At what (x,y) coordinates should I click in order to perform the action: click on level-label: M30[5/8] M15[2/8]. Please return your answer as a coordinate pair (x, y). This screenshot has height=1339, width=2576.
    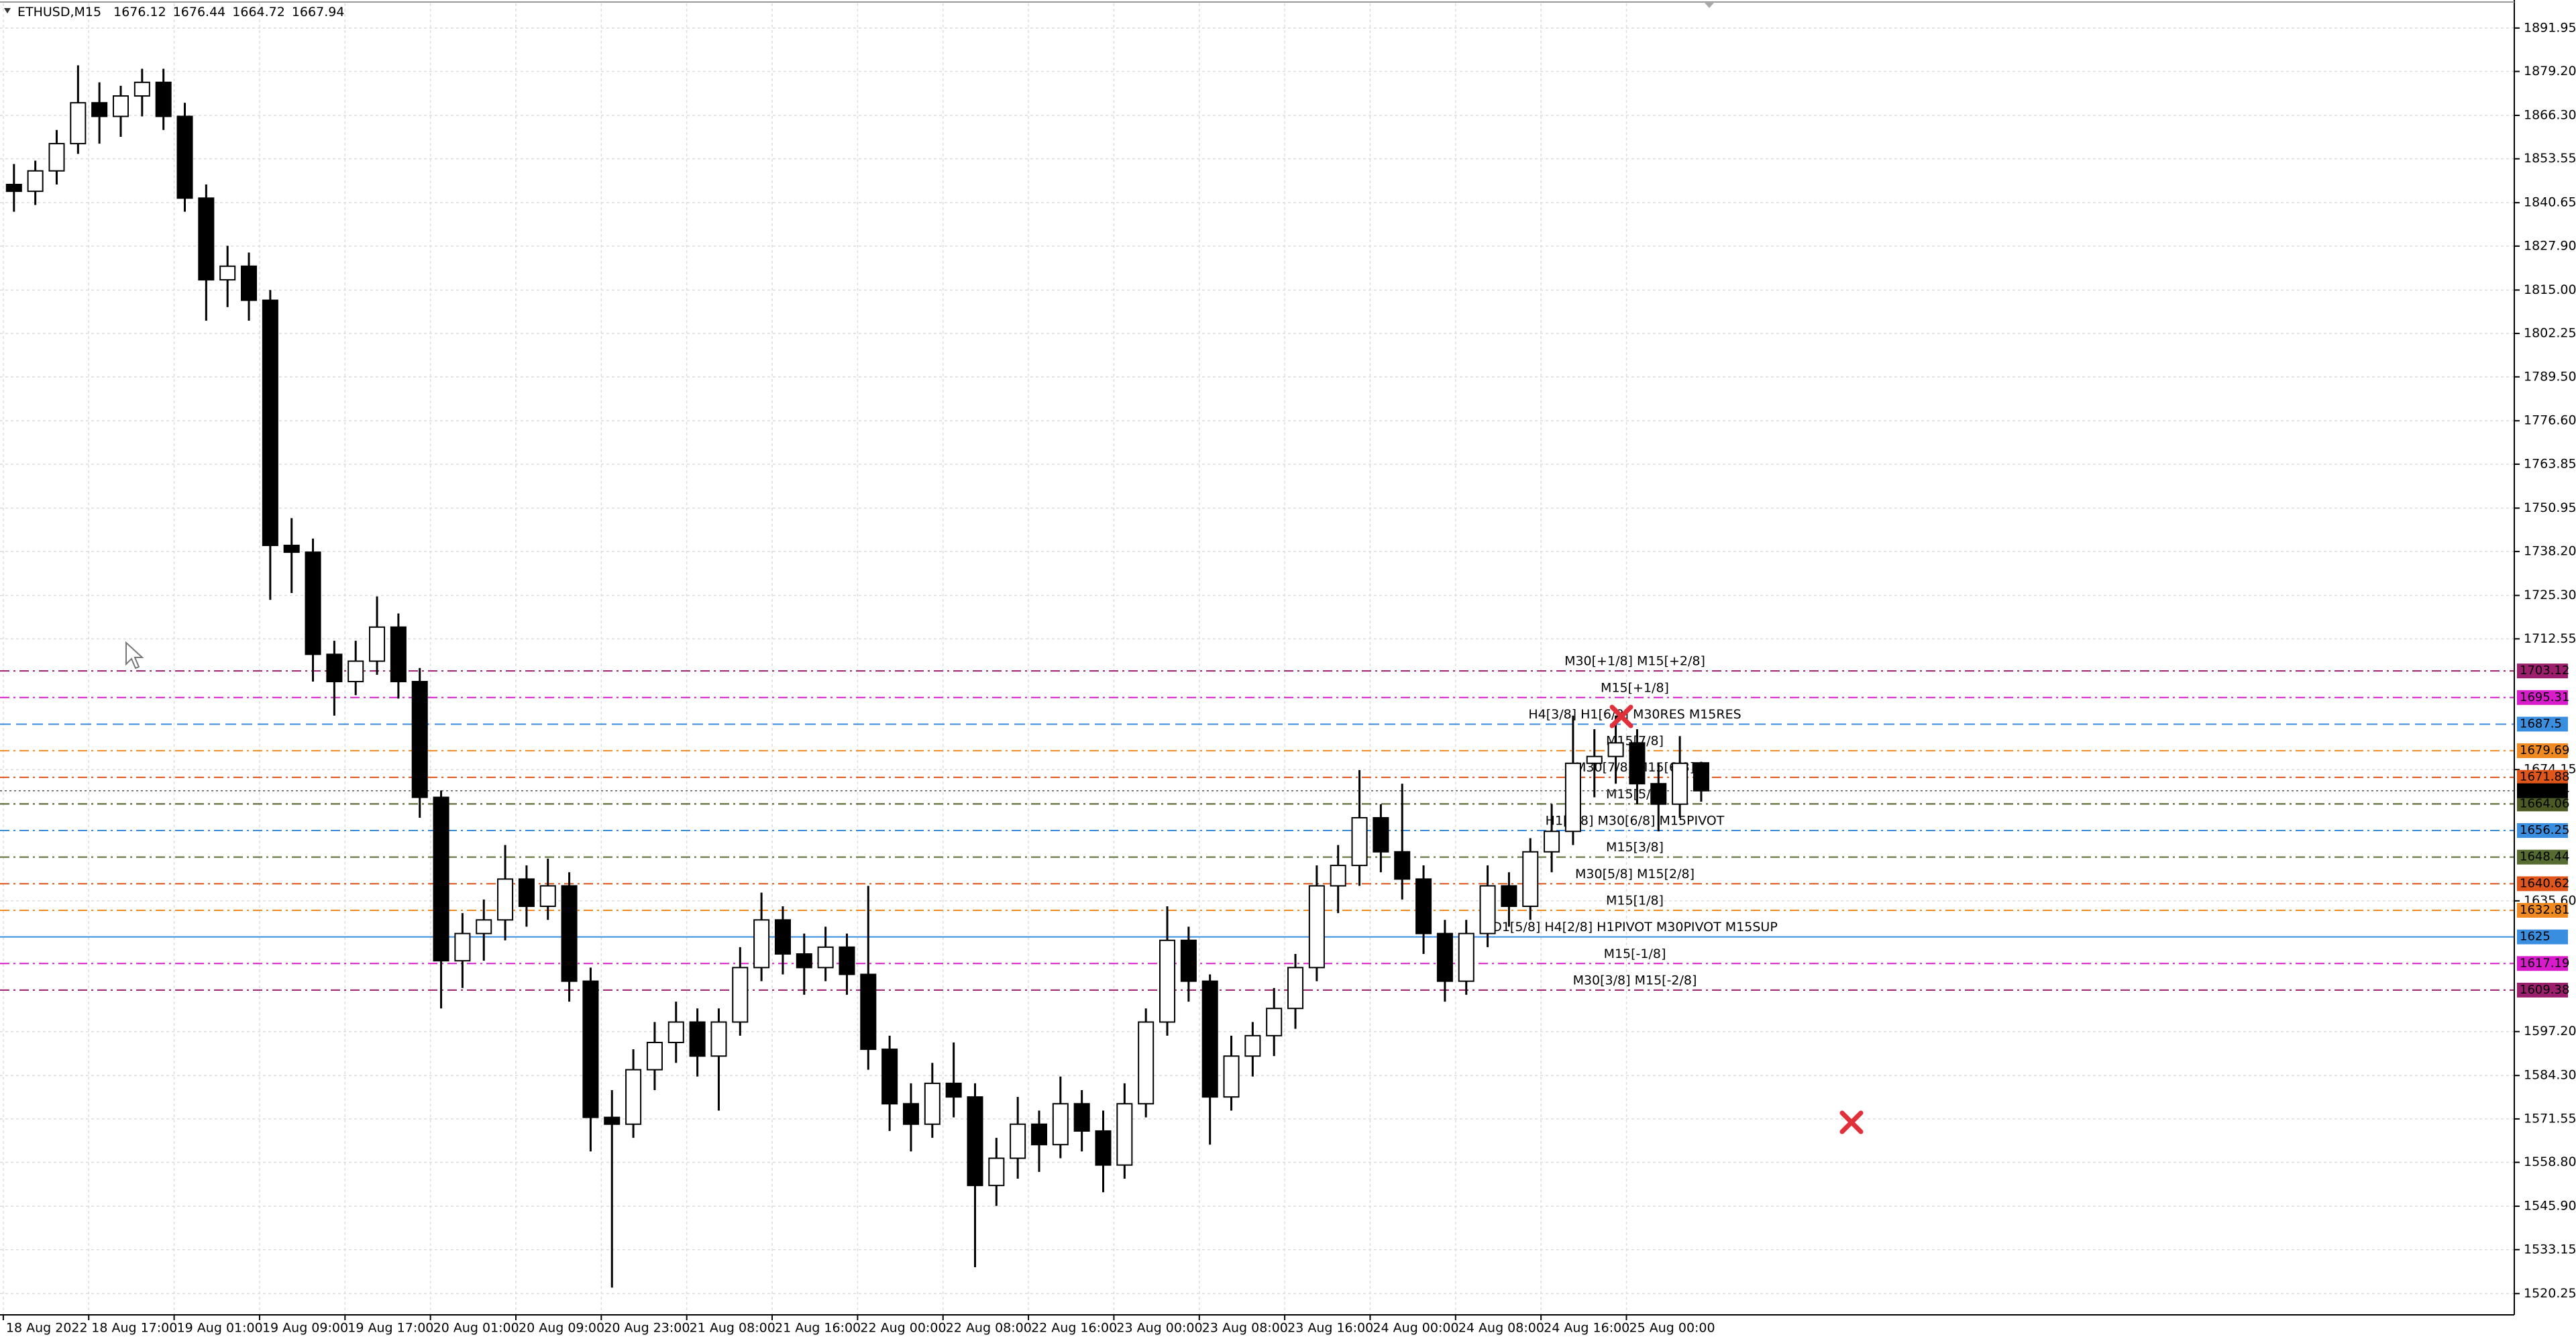
    Looking at the image, I should click on (1635, 874).